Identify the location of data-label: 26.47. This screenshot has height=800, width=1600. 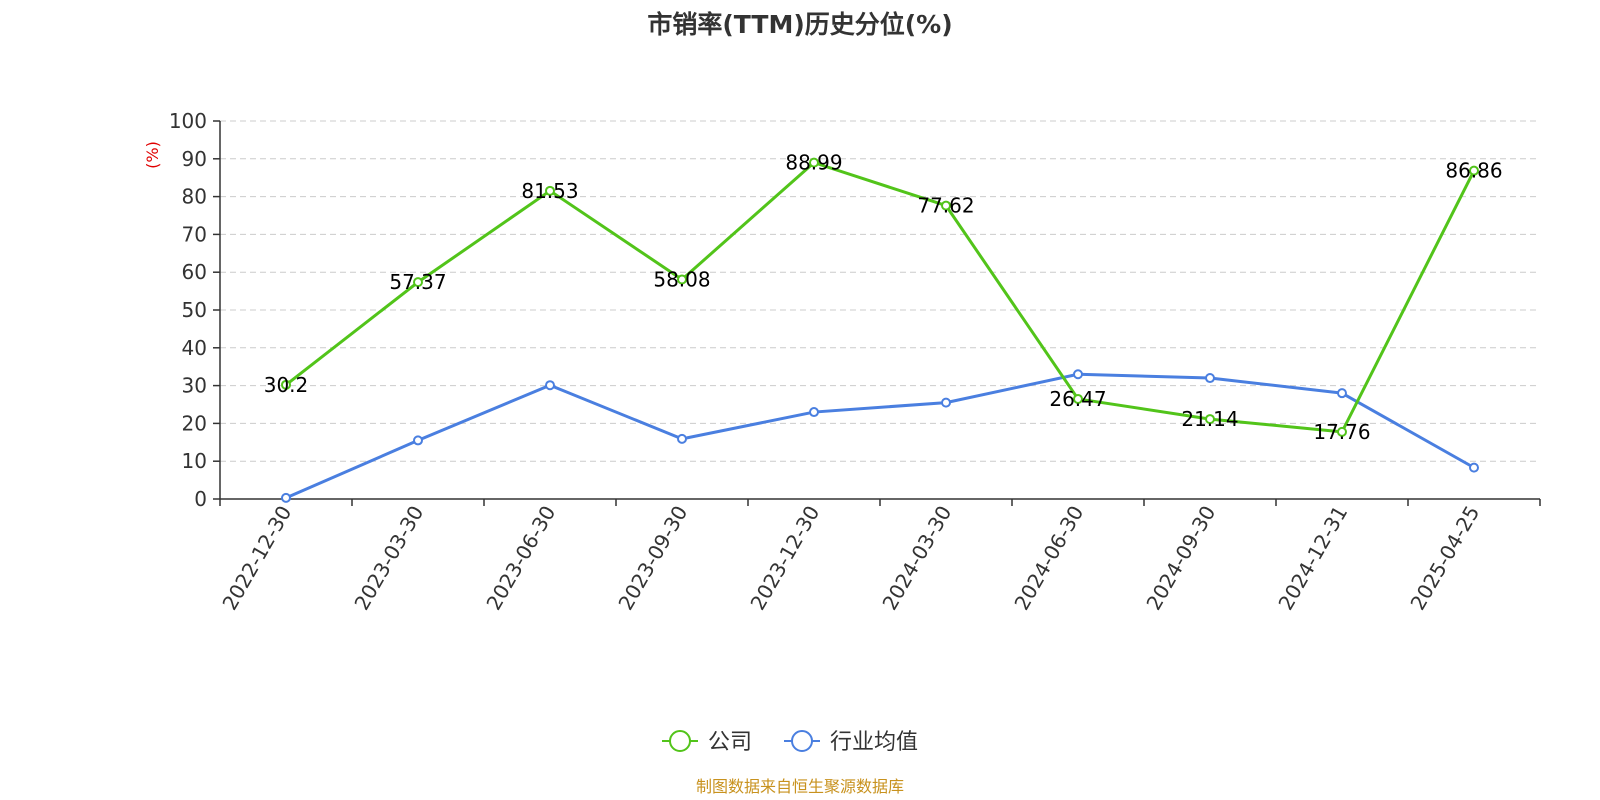
(1077, 399).